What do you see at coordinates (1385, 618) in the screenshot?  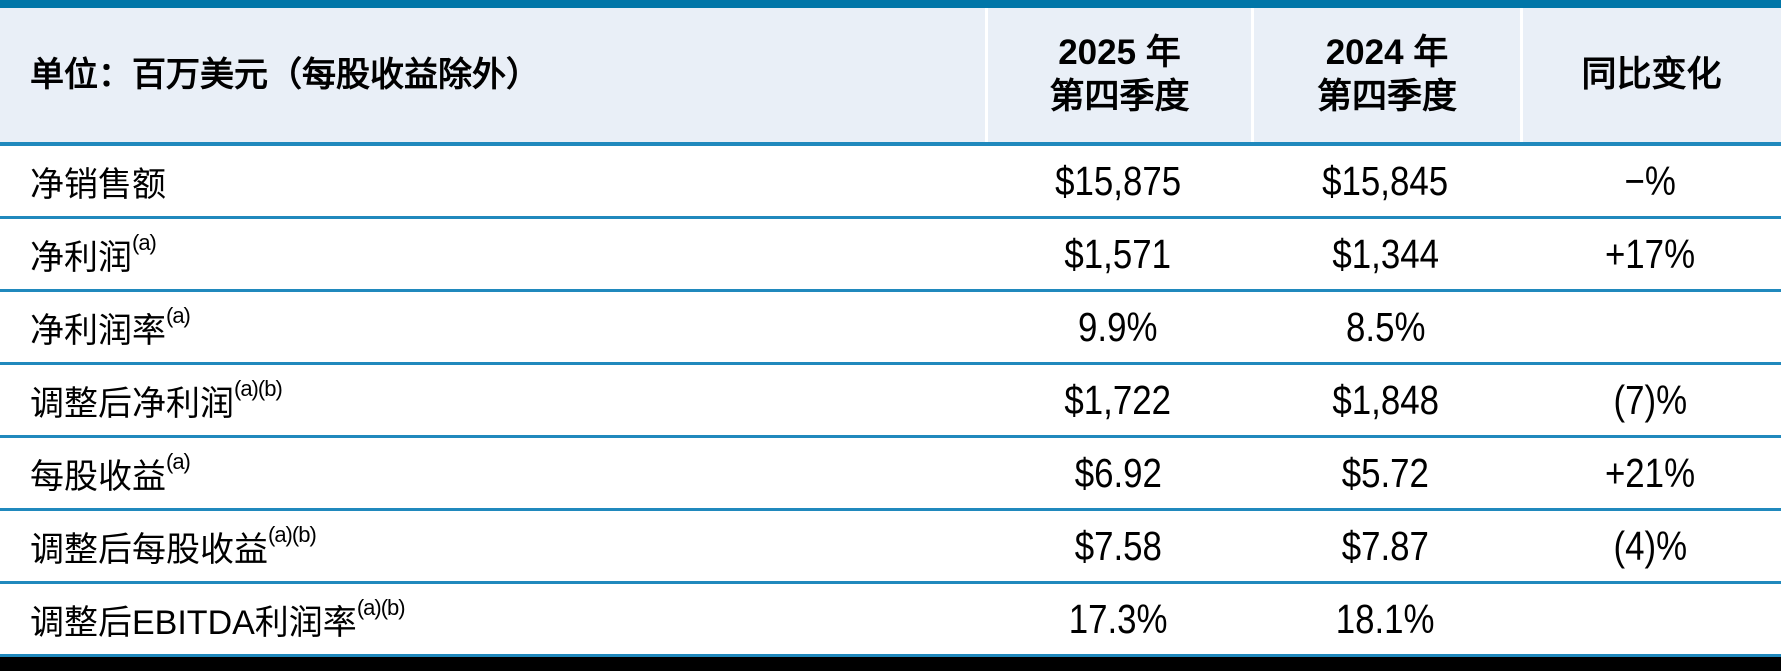 I see `value-q4-2024: 18.1%` at bounding box center [1385, 618].